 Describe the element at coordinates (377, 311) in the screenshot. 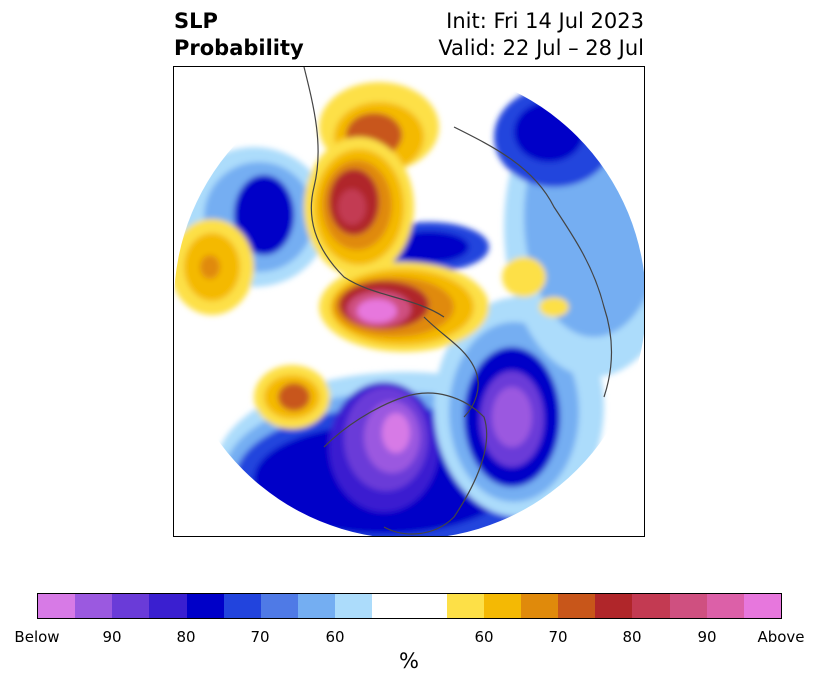

I see `pole-above-extreme` at that location.